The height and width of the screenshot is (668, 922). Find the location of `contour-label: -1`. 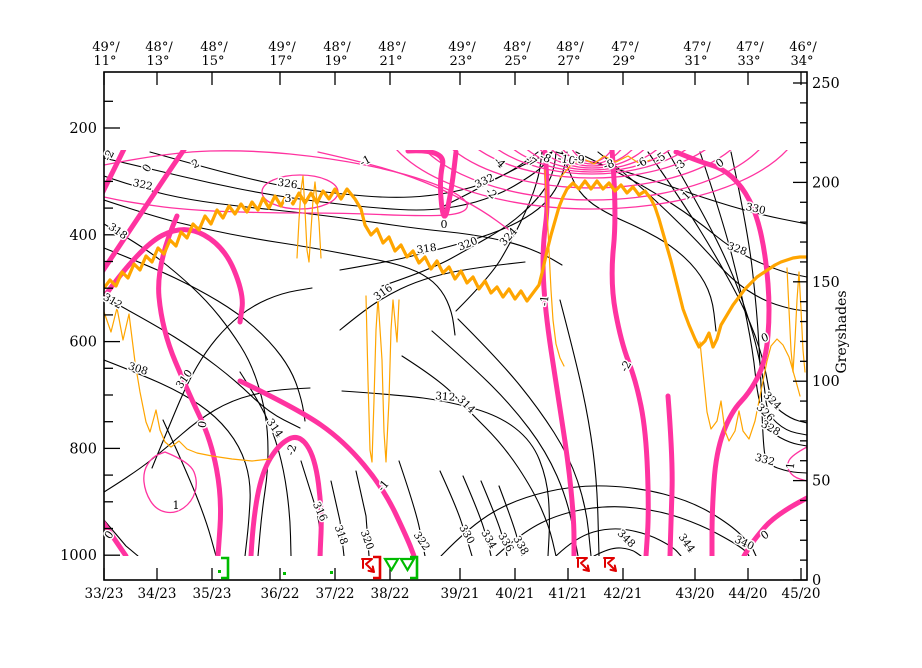

contour-label: -1 is located at coordinates (545, 301).